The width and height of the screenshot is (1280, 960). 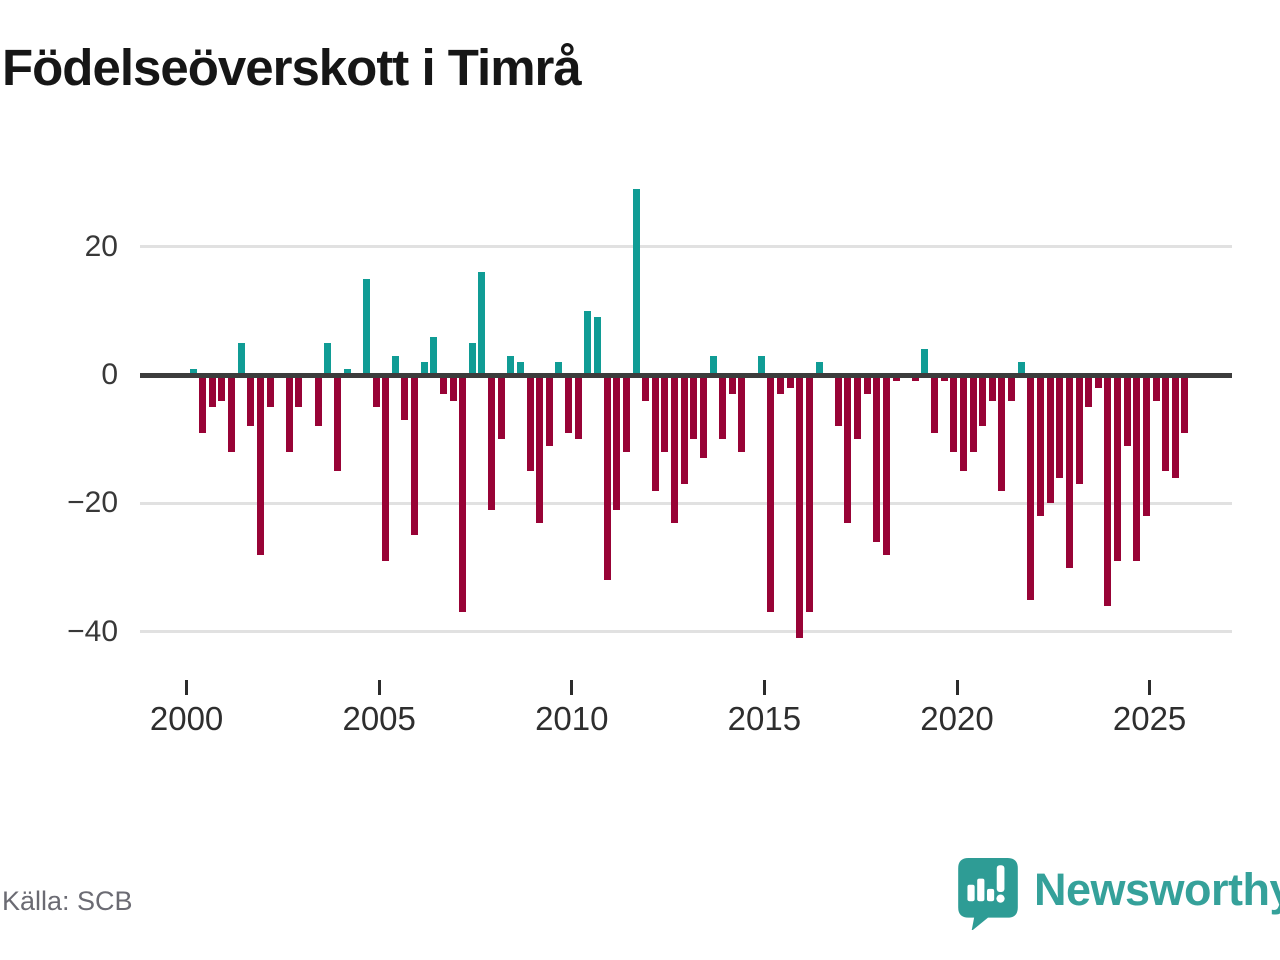 I want to click on bar-2007-Q1, so click(x=463, y=494).